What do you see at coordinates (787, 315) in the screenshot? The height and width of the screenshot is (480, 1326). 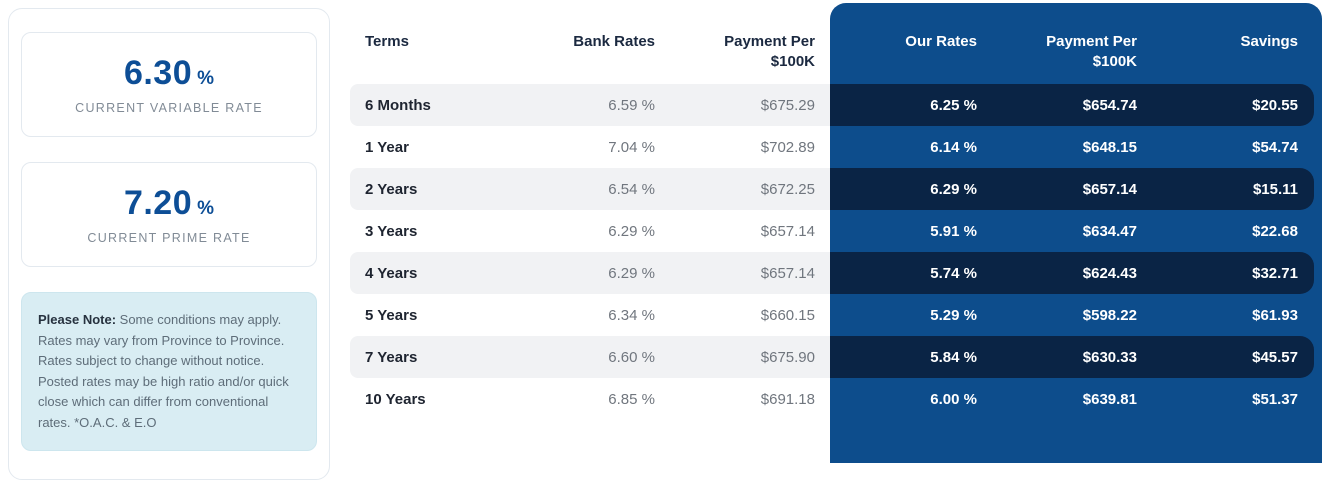 I see `bank-payment-cell: $660.15` at bounding box center [787, 315].